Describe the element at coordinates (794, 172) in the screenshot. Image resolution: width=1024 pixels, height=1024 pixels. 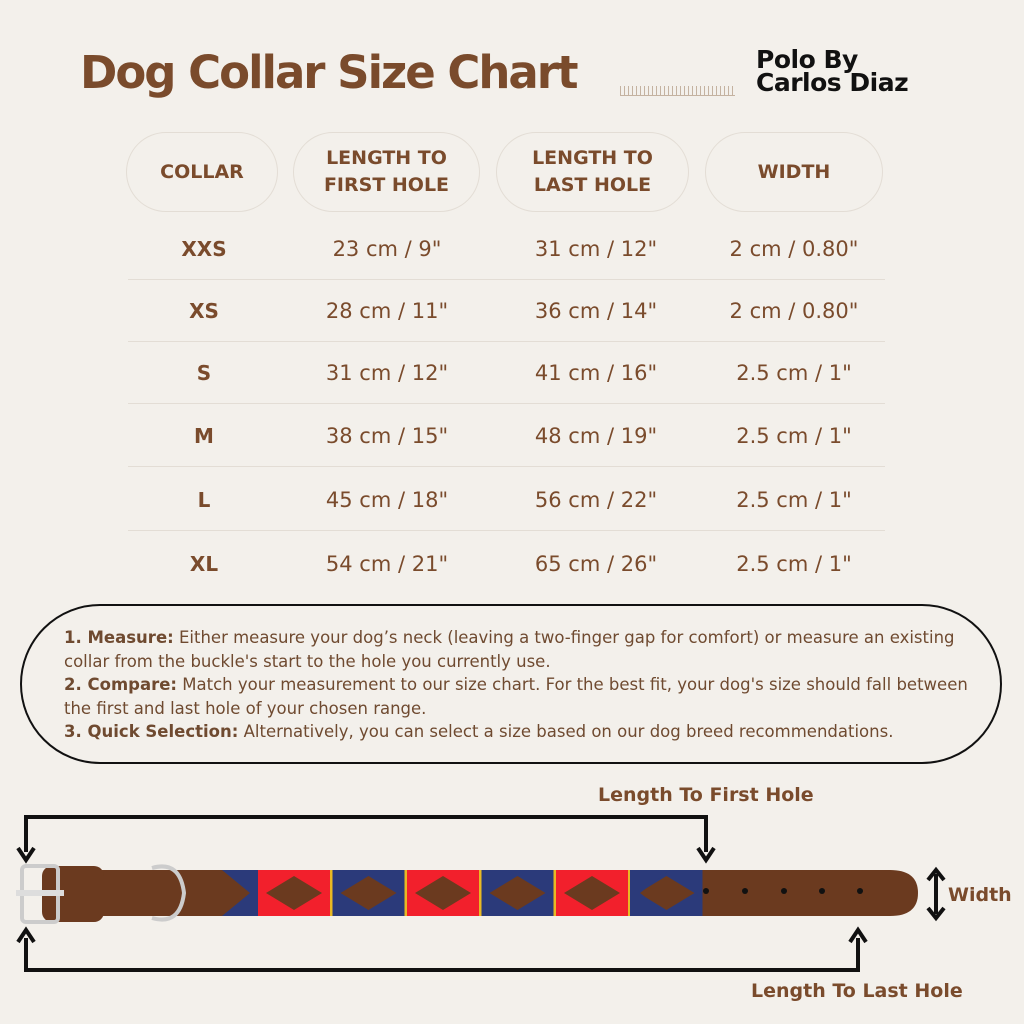
I see `header-width: WIDTH` at that location.